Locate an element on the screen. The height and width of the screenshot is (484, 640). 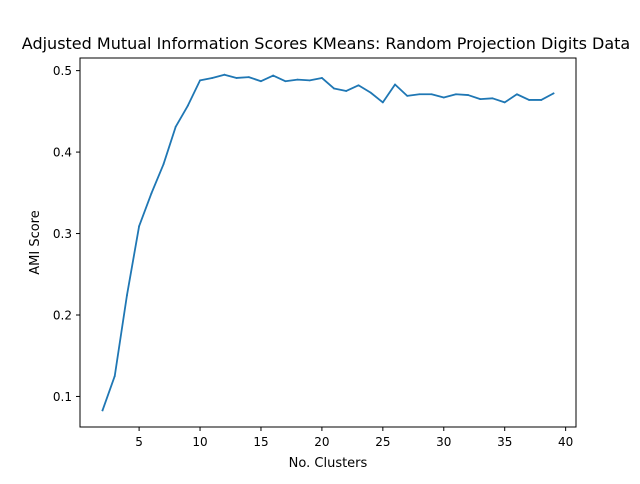
x-tick-label: 15 is located at coordinates (260, 442).